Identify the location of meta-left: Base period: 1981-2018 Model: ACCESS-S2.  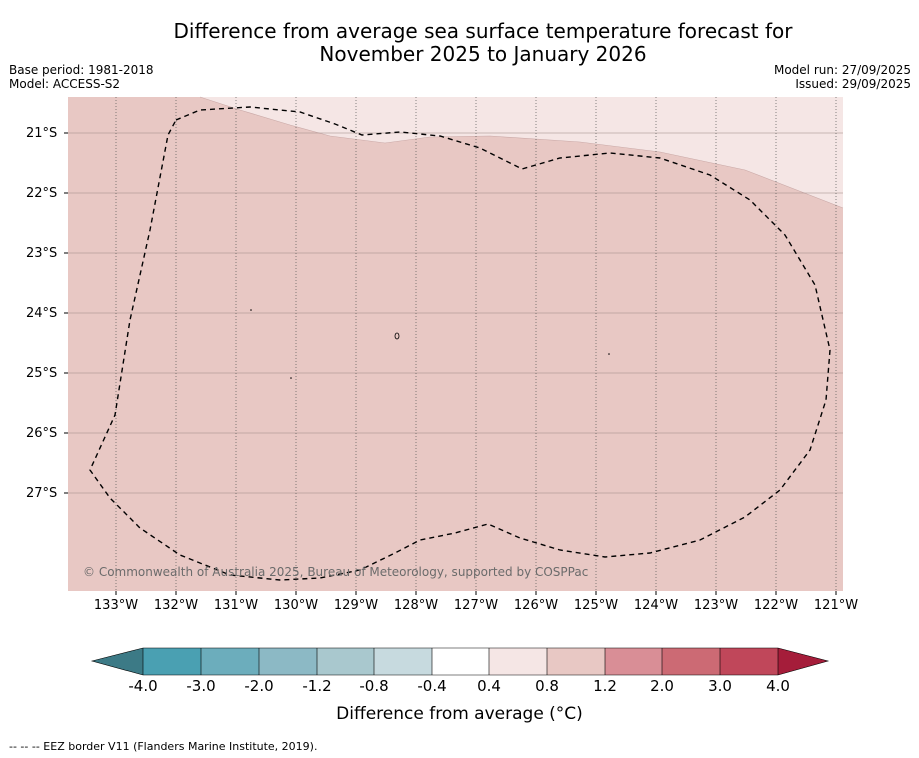
(81, 77).